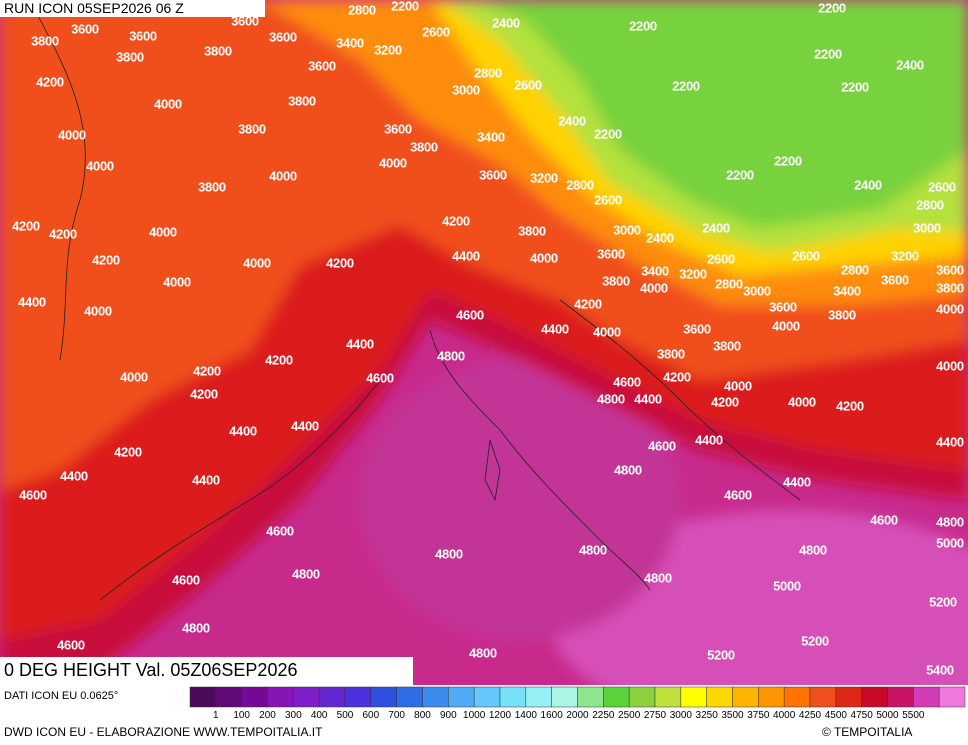  What do you see at coordinates (603, 715) in the screenshot?
I see `legend-label: 2250` at bounding box center [603, 715].